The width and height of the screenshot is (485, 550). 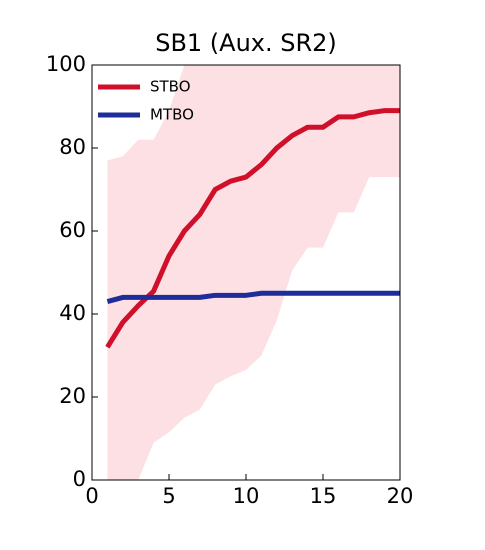 I want to click on x-tick-label: 20, so click(x=400, y=496).